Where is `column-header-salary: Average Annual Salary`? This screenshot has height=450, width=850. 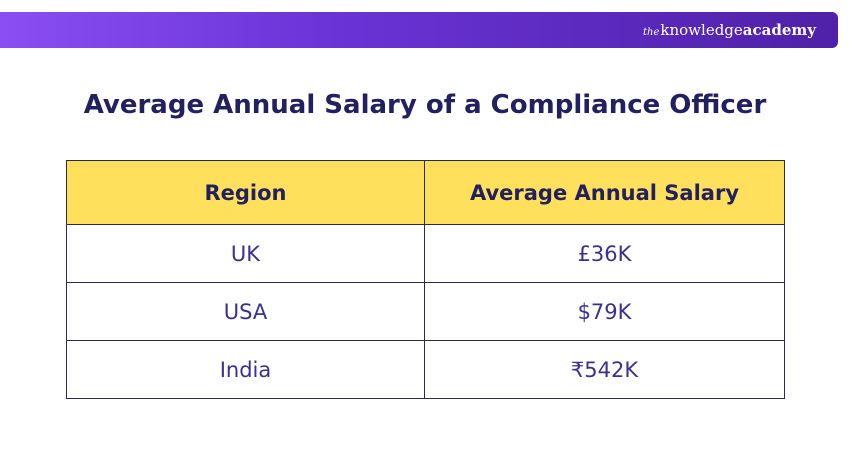
column-header-salary: Average Annual Salary is located at coordinates (604, 192).